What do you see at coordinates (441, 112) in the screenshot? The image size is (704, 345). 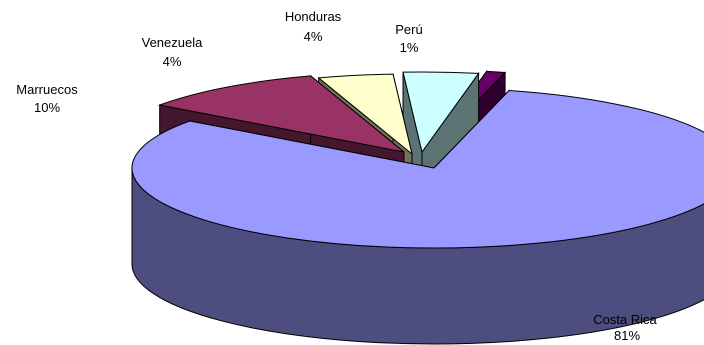 I see `slice-honduras-top` at bounding box center [441, 112].